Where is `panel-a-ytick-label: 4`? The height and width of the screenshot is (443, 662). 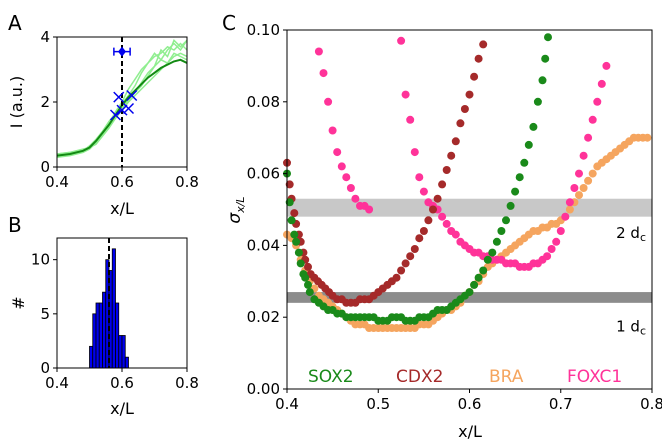
panel-a-ytick-label: 4 is located at coordinates (45, 37).